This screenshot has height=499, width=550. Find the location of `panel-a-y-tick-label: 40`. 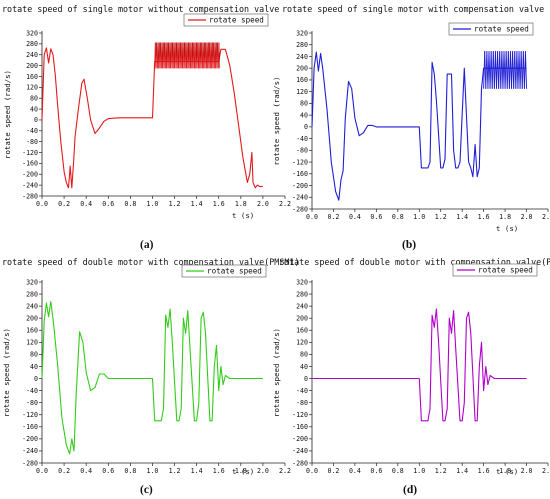

panel-a-y-tick-label: 40 is located at coordinates (34, 109).